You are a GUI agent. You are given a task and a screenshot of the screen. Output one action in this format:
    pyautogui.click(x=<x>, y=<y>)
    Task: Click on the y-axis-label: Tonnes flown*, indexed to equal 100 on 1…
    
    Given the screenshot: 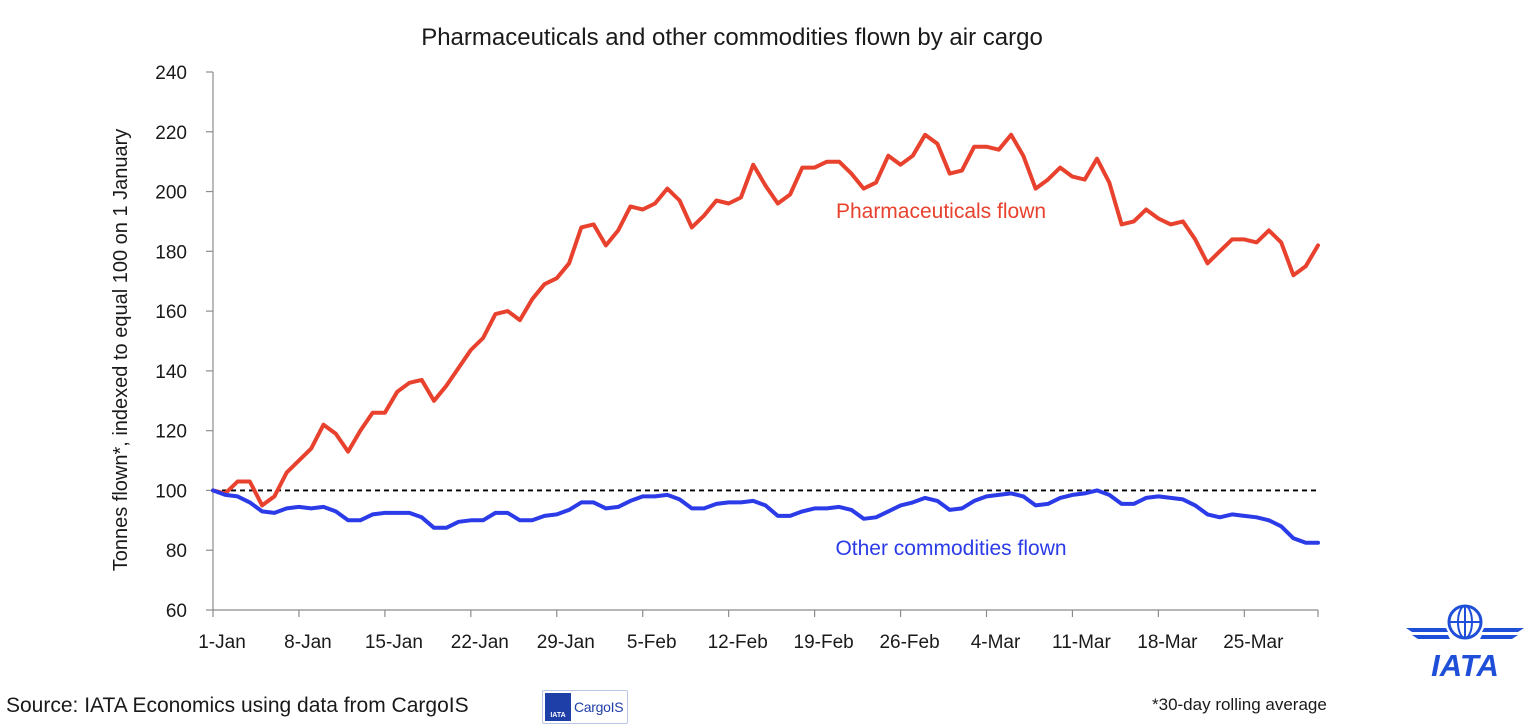 What is the action you would take?
    pyautogui.click(x=121, y=350)
    